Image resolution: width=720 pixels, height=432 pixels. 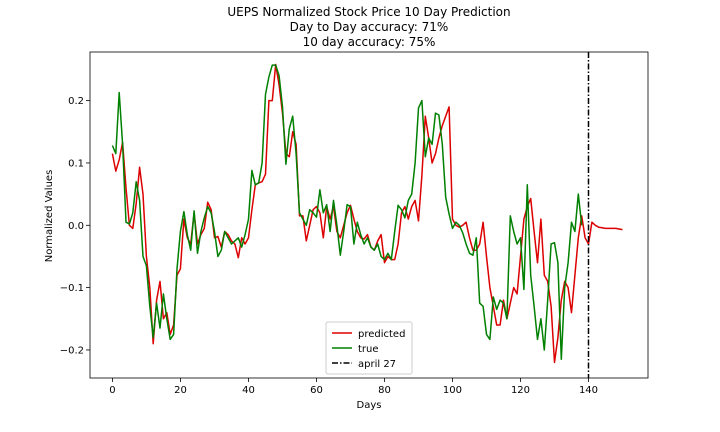 I want to click on y-tick-label: −0.1, so click(x=72, y=288).